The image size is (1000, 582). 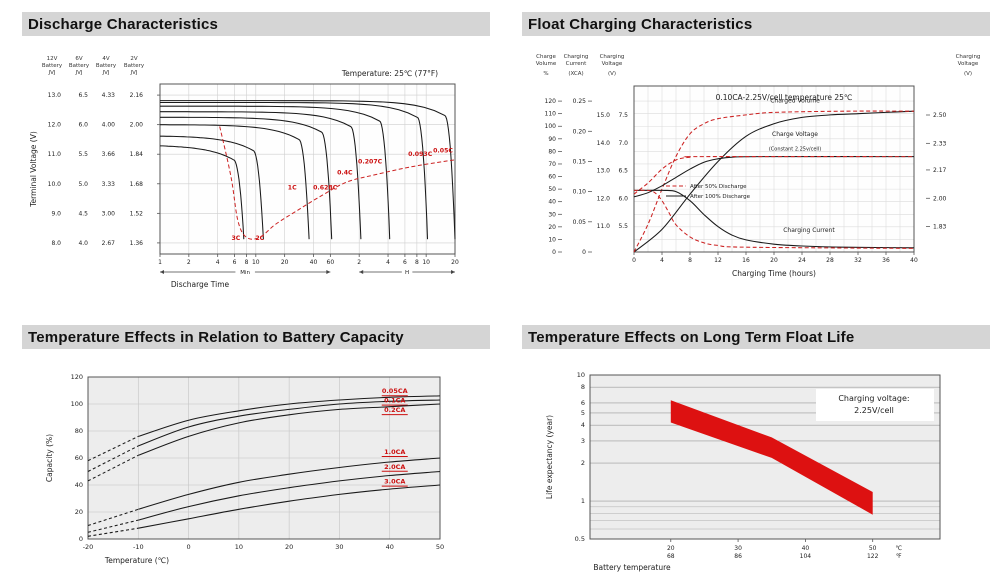 What do you see at coordinates (137, 95) in the screenshot?
I see `voltage-tick-label: 2.16` at bounding box center [137, 95].